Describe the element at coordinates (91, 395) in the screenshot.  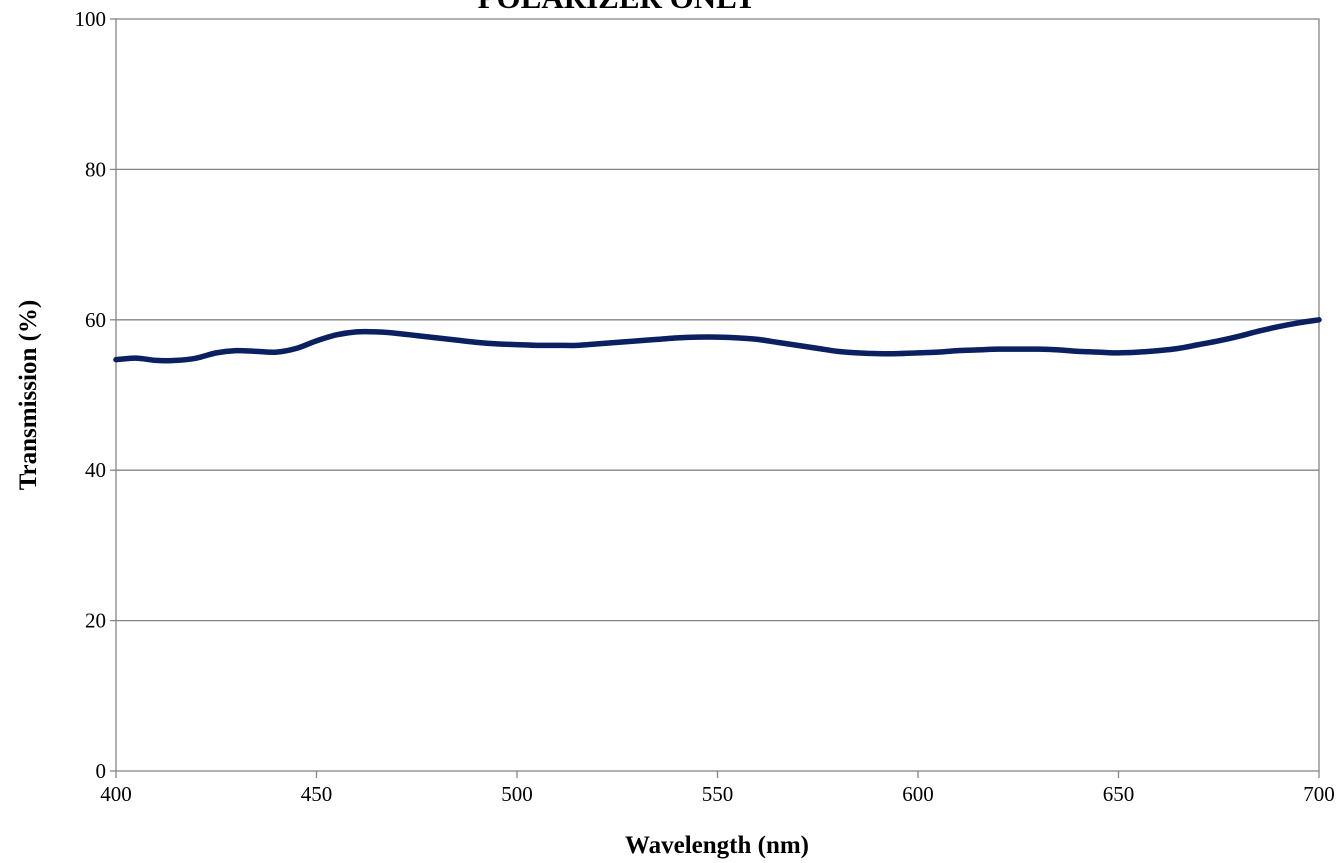
I see `y-tick-labels: 0 20 40 60 80 100` at that location.